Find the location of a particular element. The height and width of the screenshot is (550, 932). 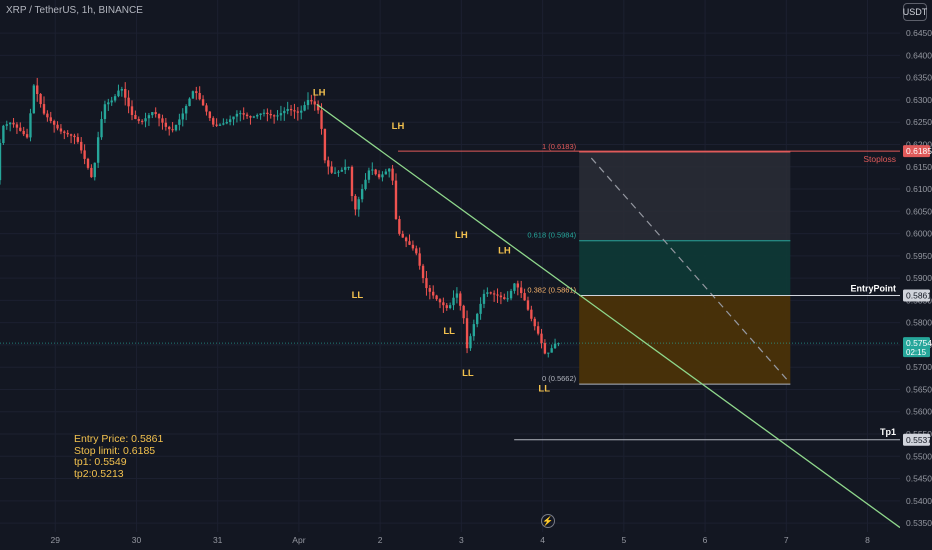

lightning-icon: ⚡ is located at coordinates (548, 521).